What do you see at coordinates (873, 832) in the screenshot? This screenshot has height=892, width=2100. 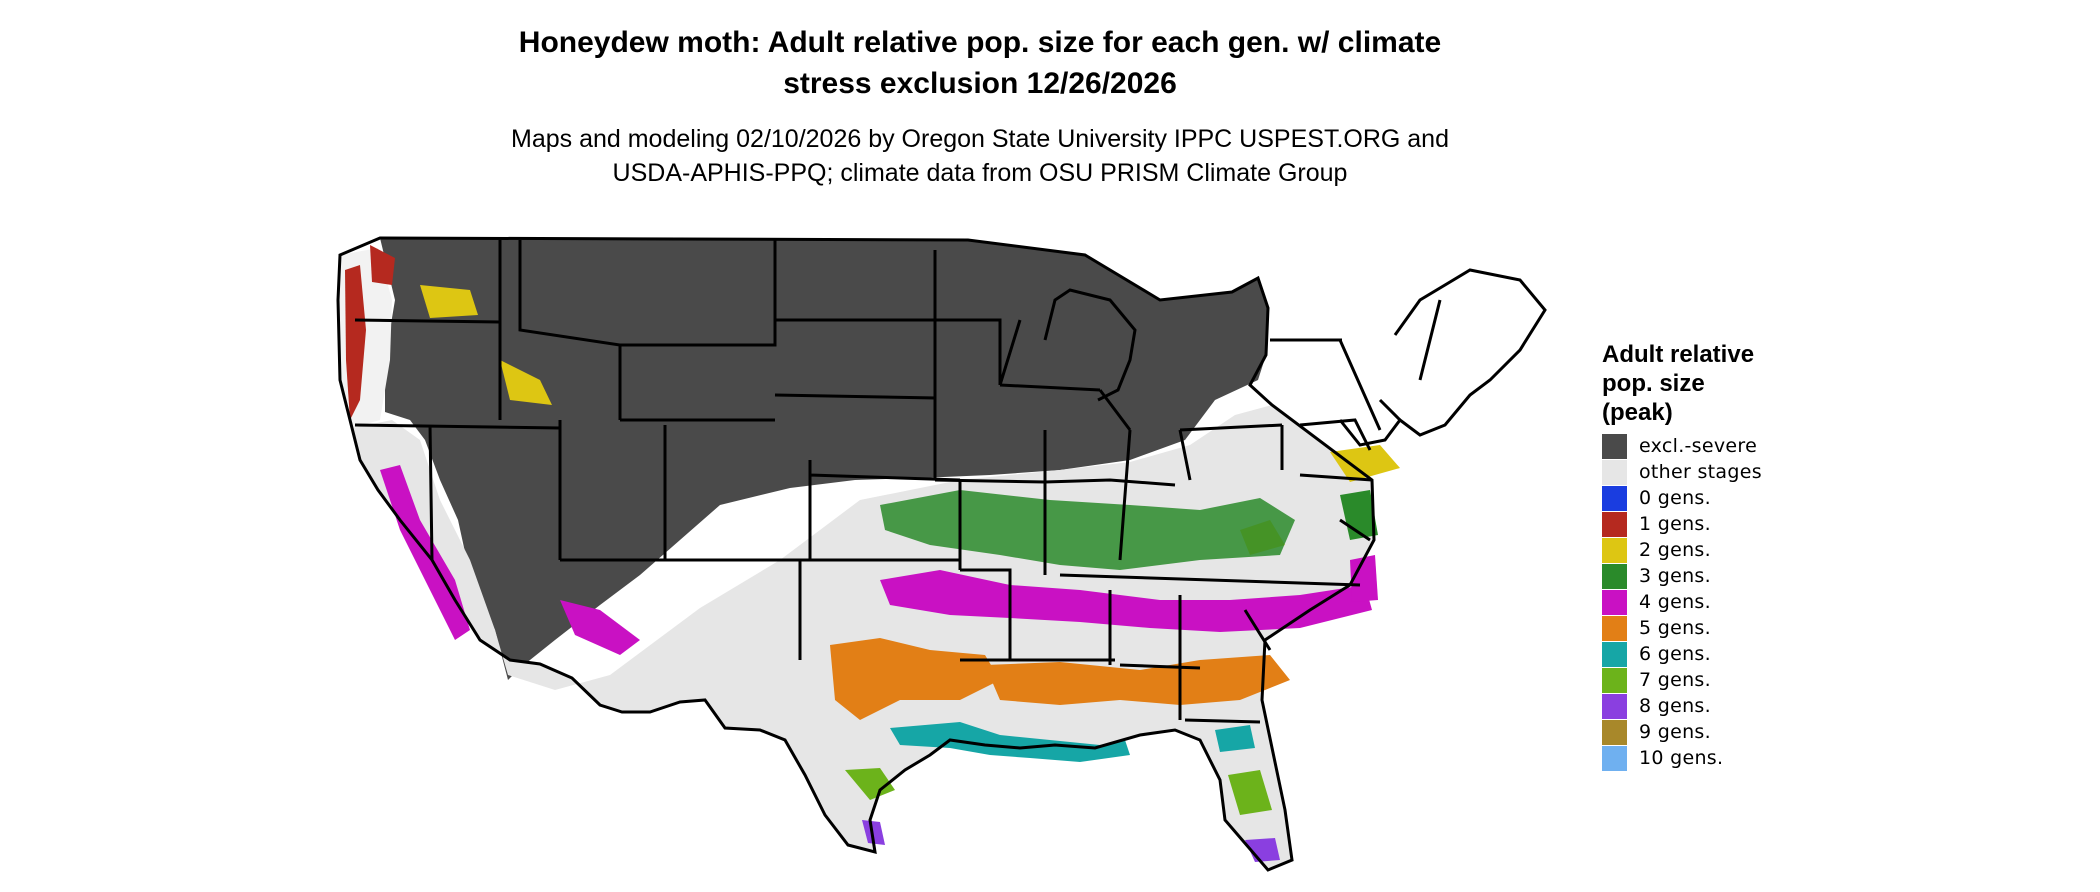 I see `zone-8-gens-texas-tip` at bounding box center [873, 832].